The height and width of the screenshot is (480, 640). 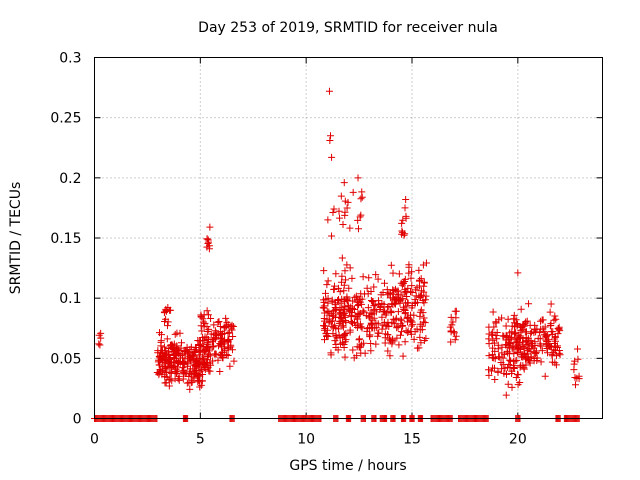 What do you see at coordinates (70, 59) in the screenshot?
I see `y-tick-label: 0.3` at bounding box center [70, 59].